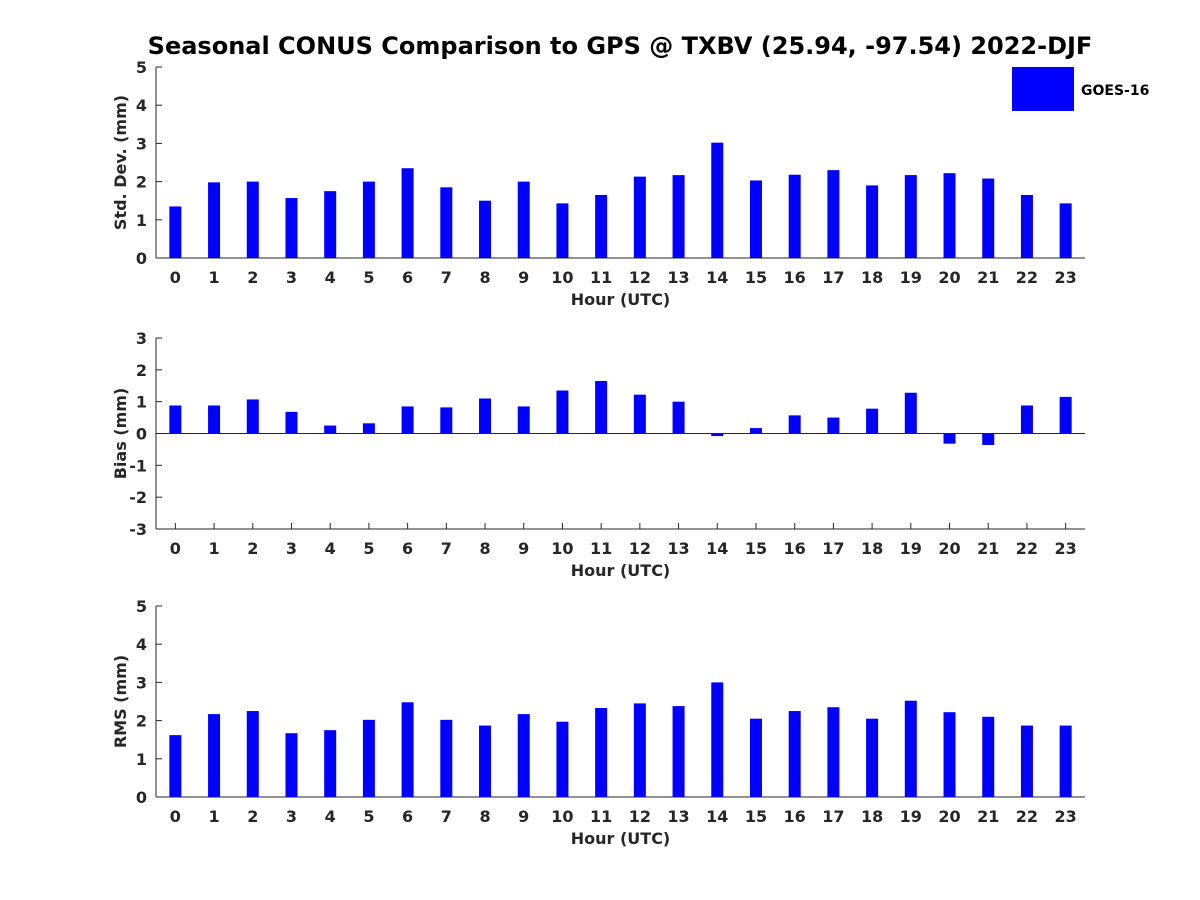  I want to click on x-tick-label: 22, so click(1027, 816).